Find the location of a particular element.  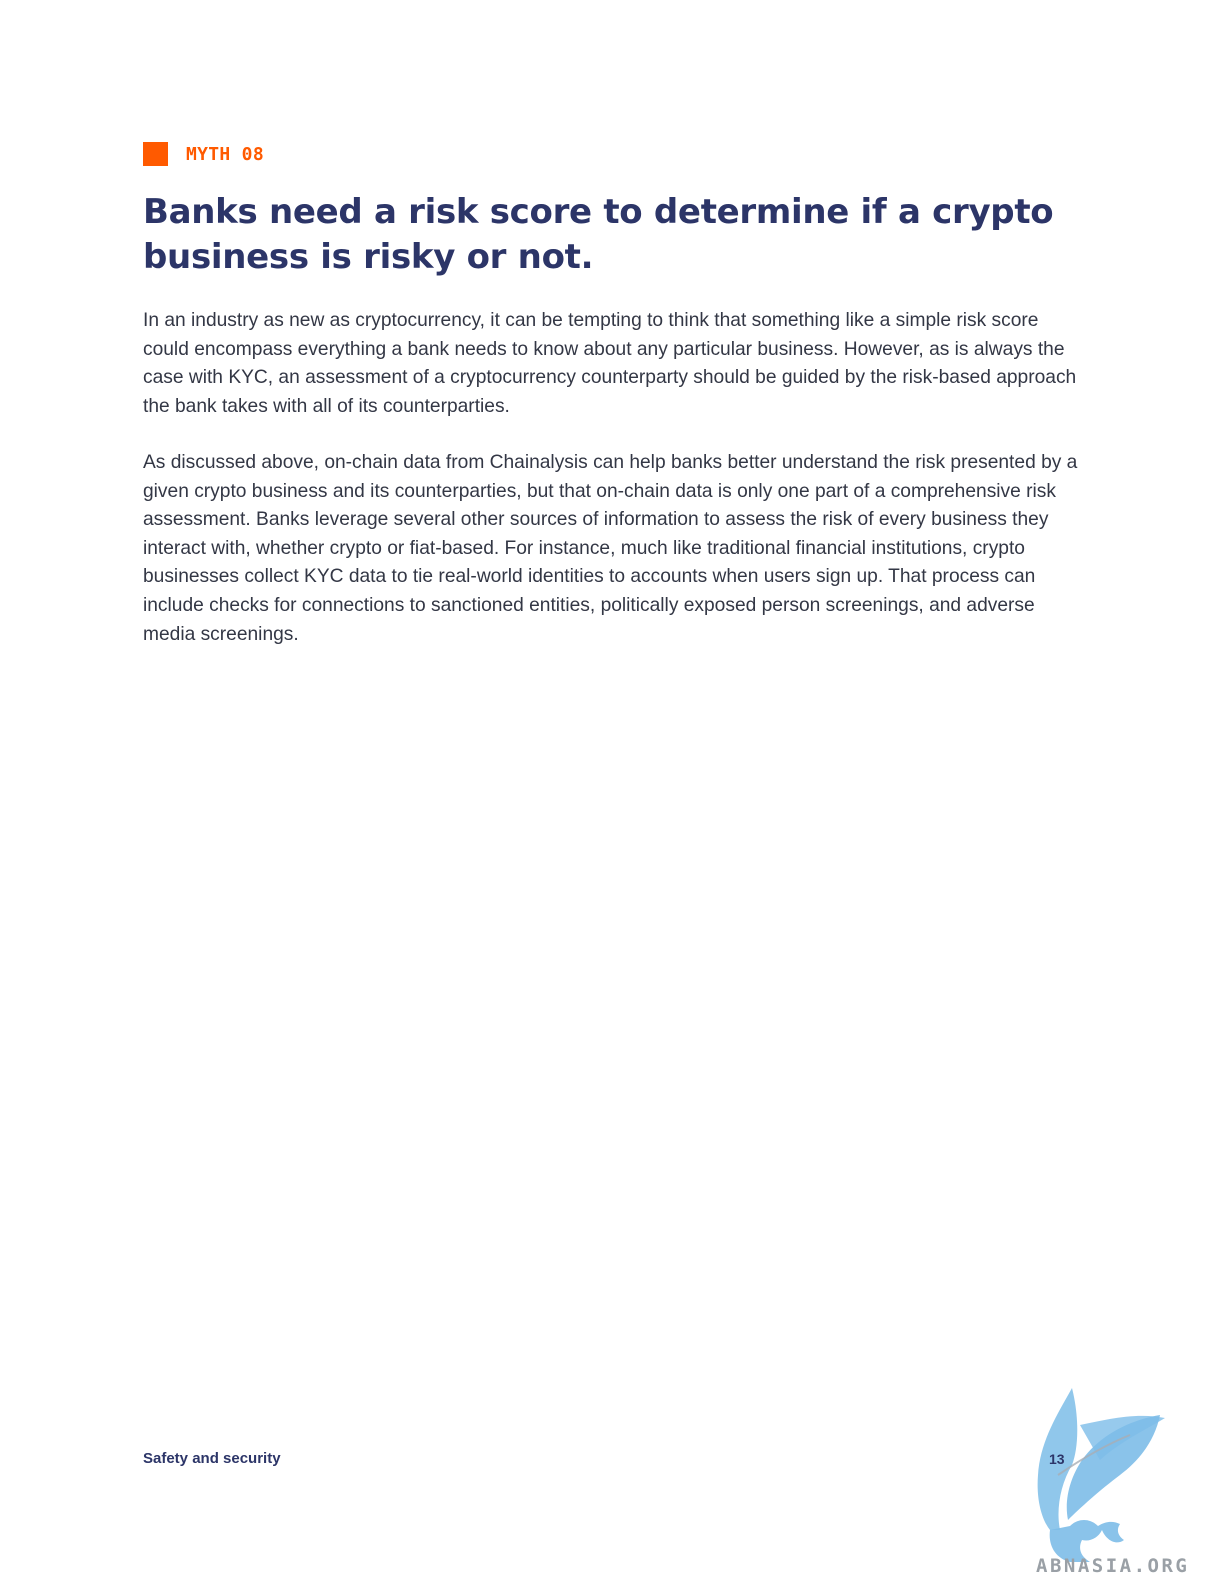

watermark-text: ABNASIA.ORG is located at coordinates (1113, 1566).